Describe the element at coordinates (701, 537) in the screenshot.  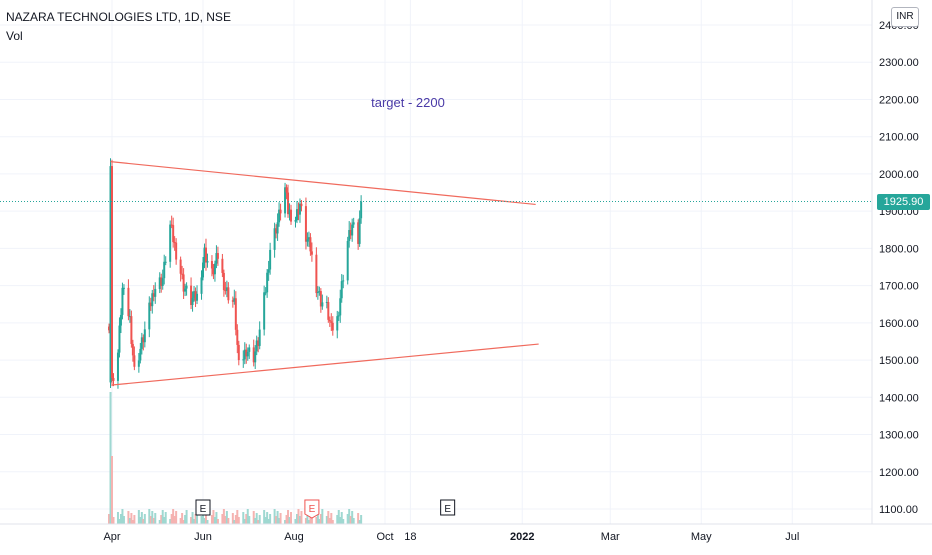
I see `time-tick-label: May` at that location.